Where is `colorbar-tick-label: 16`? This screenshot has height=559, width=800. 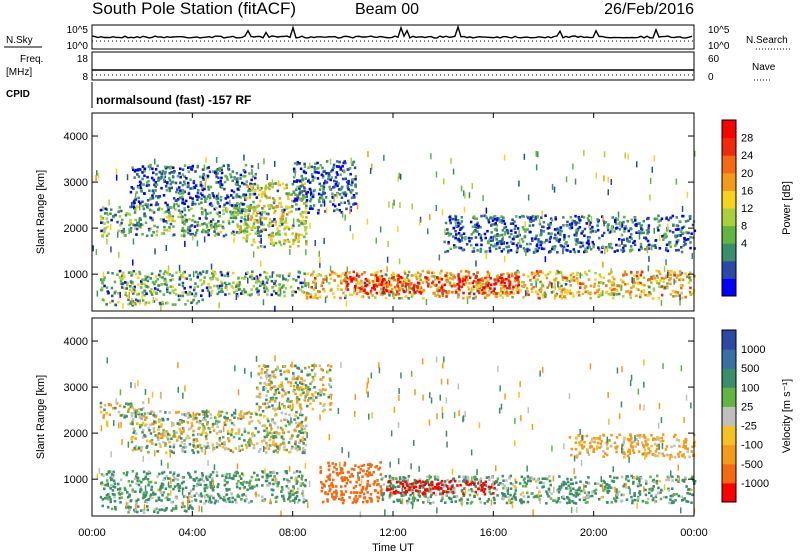 colorbar-tick-label: 16 is located at coordinates (747, 191).